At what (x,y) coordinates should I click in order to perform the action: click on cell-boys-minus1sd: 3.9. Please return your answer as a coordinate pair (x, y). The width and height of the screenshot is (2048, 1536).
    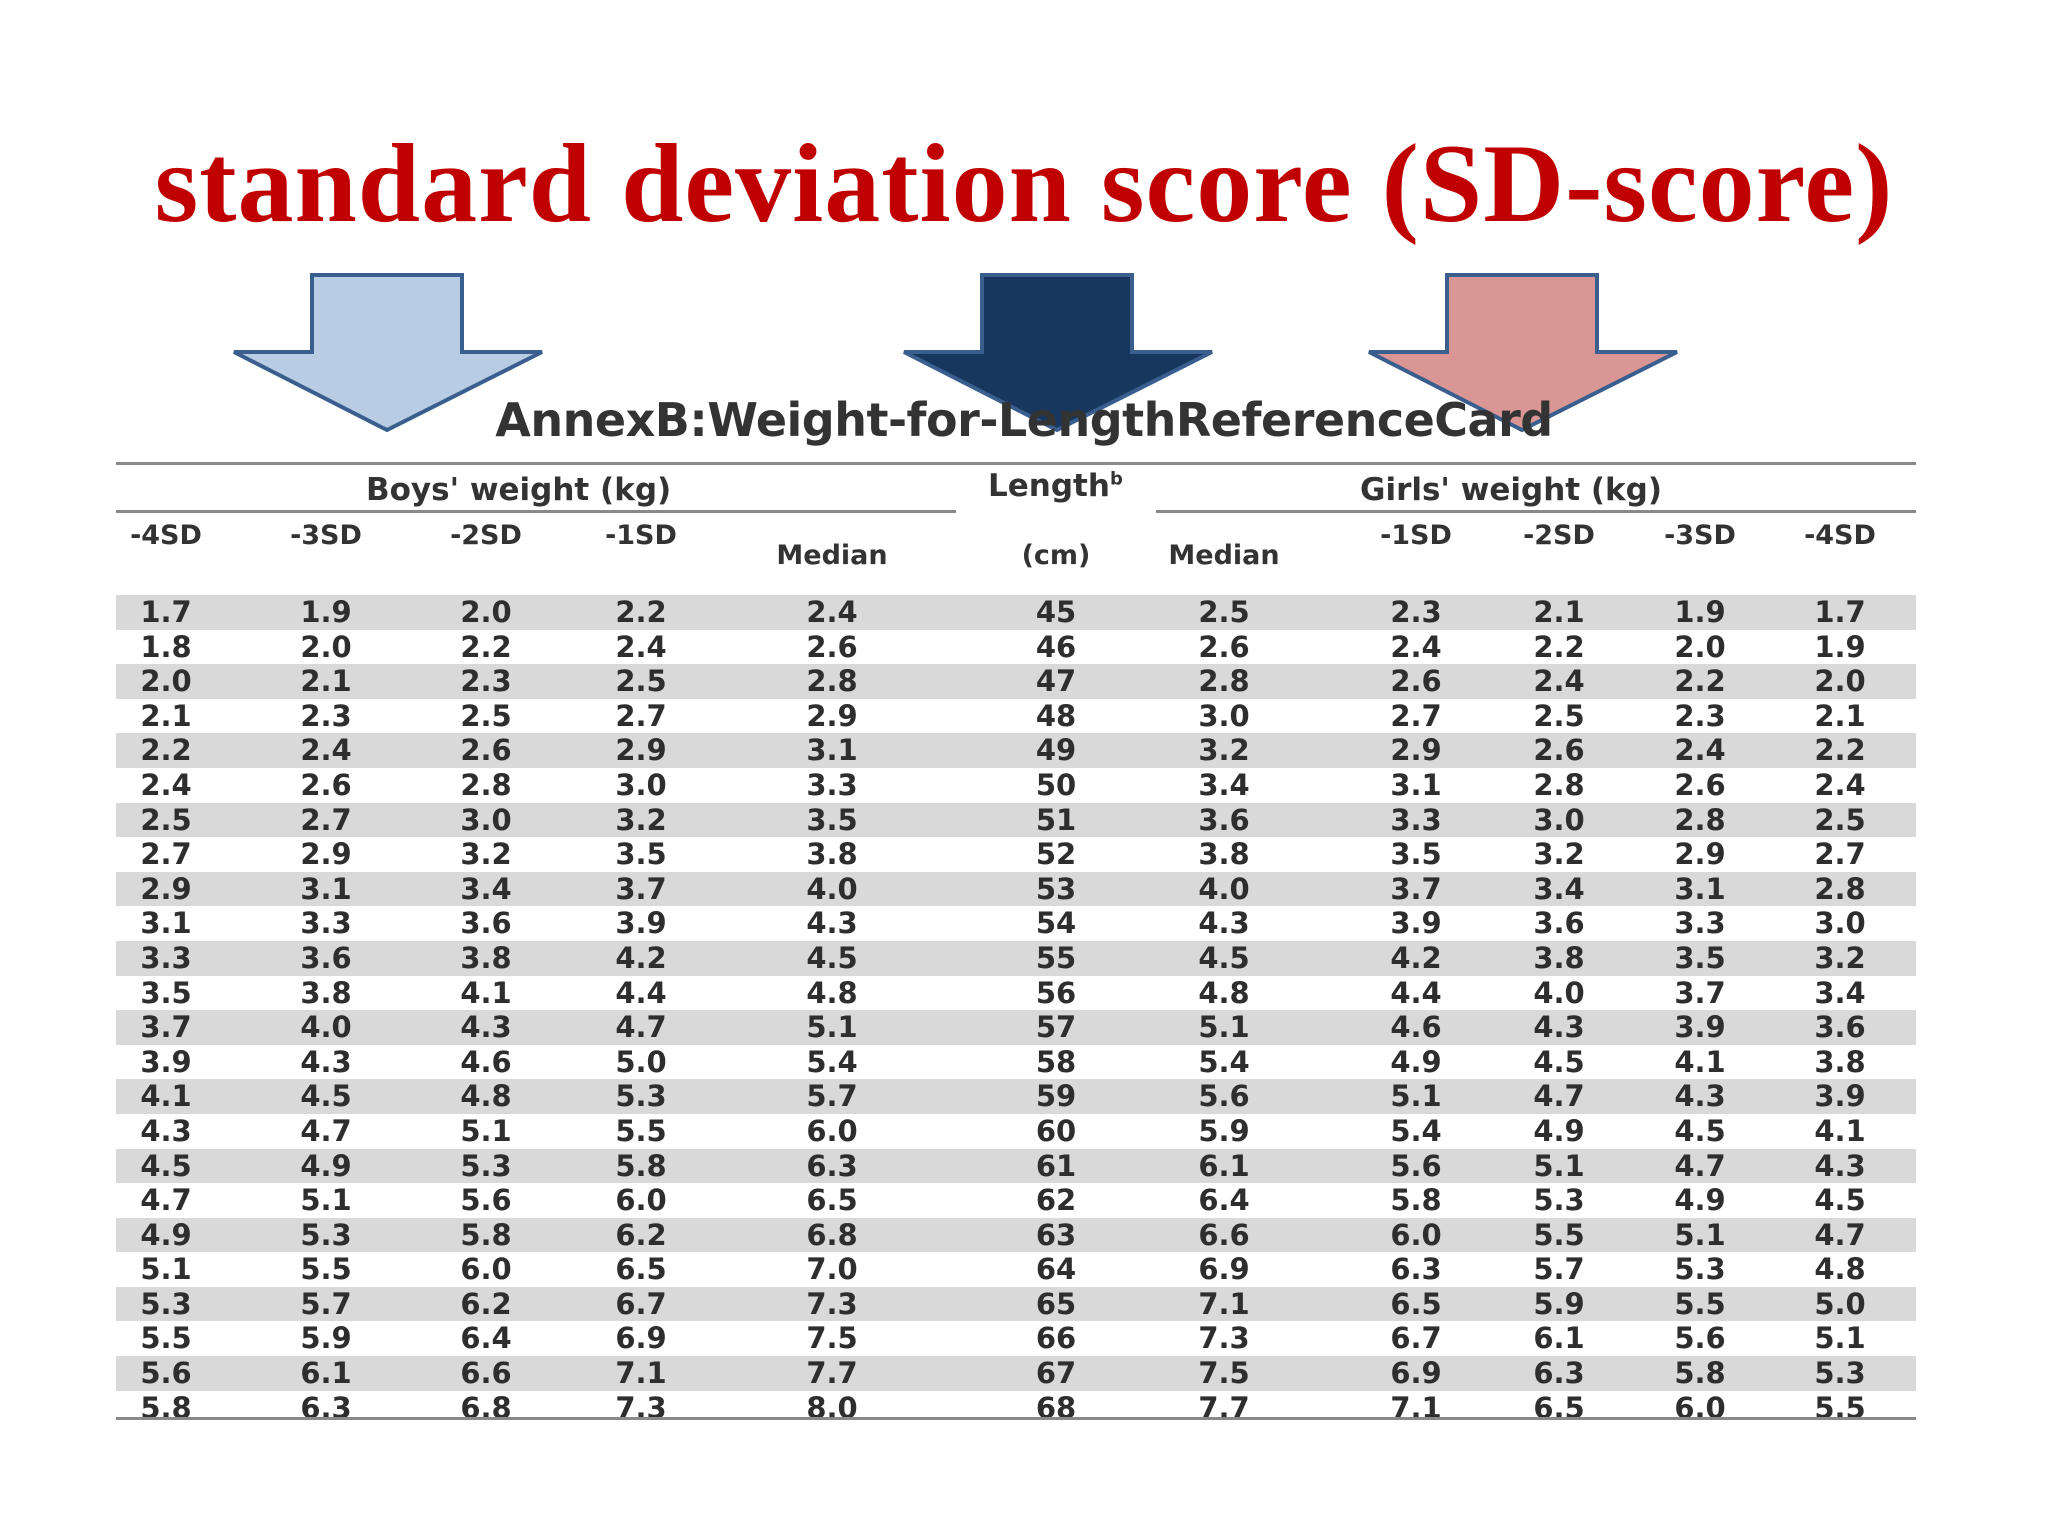
    Looking at the image, I should click on (641, 923).